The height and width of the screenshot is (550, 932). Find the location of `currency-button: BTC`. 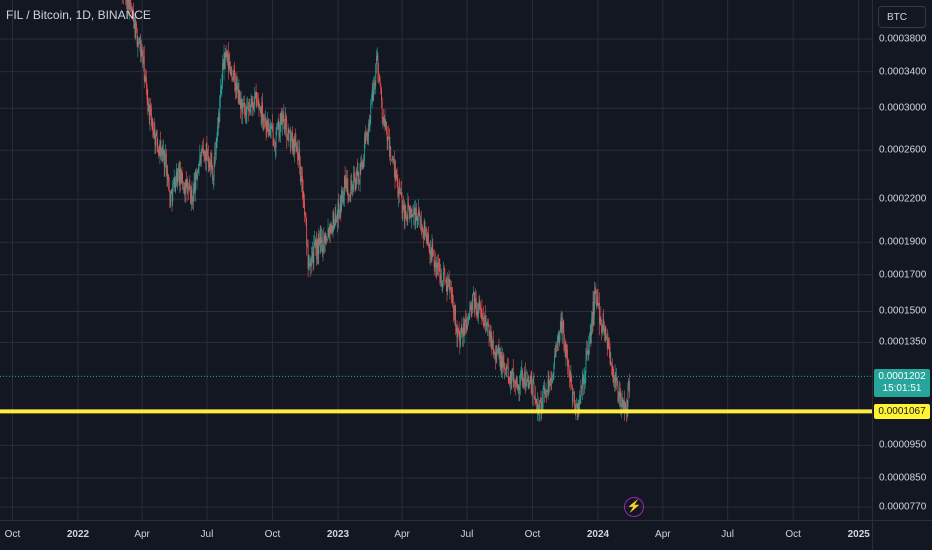

currency-button: BTC is located at coordinates (902, 17).